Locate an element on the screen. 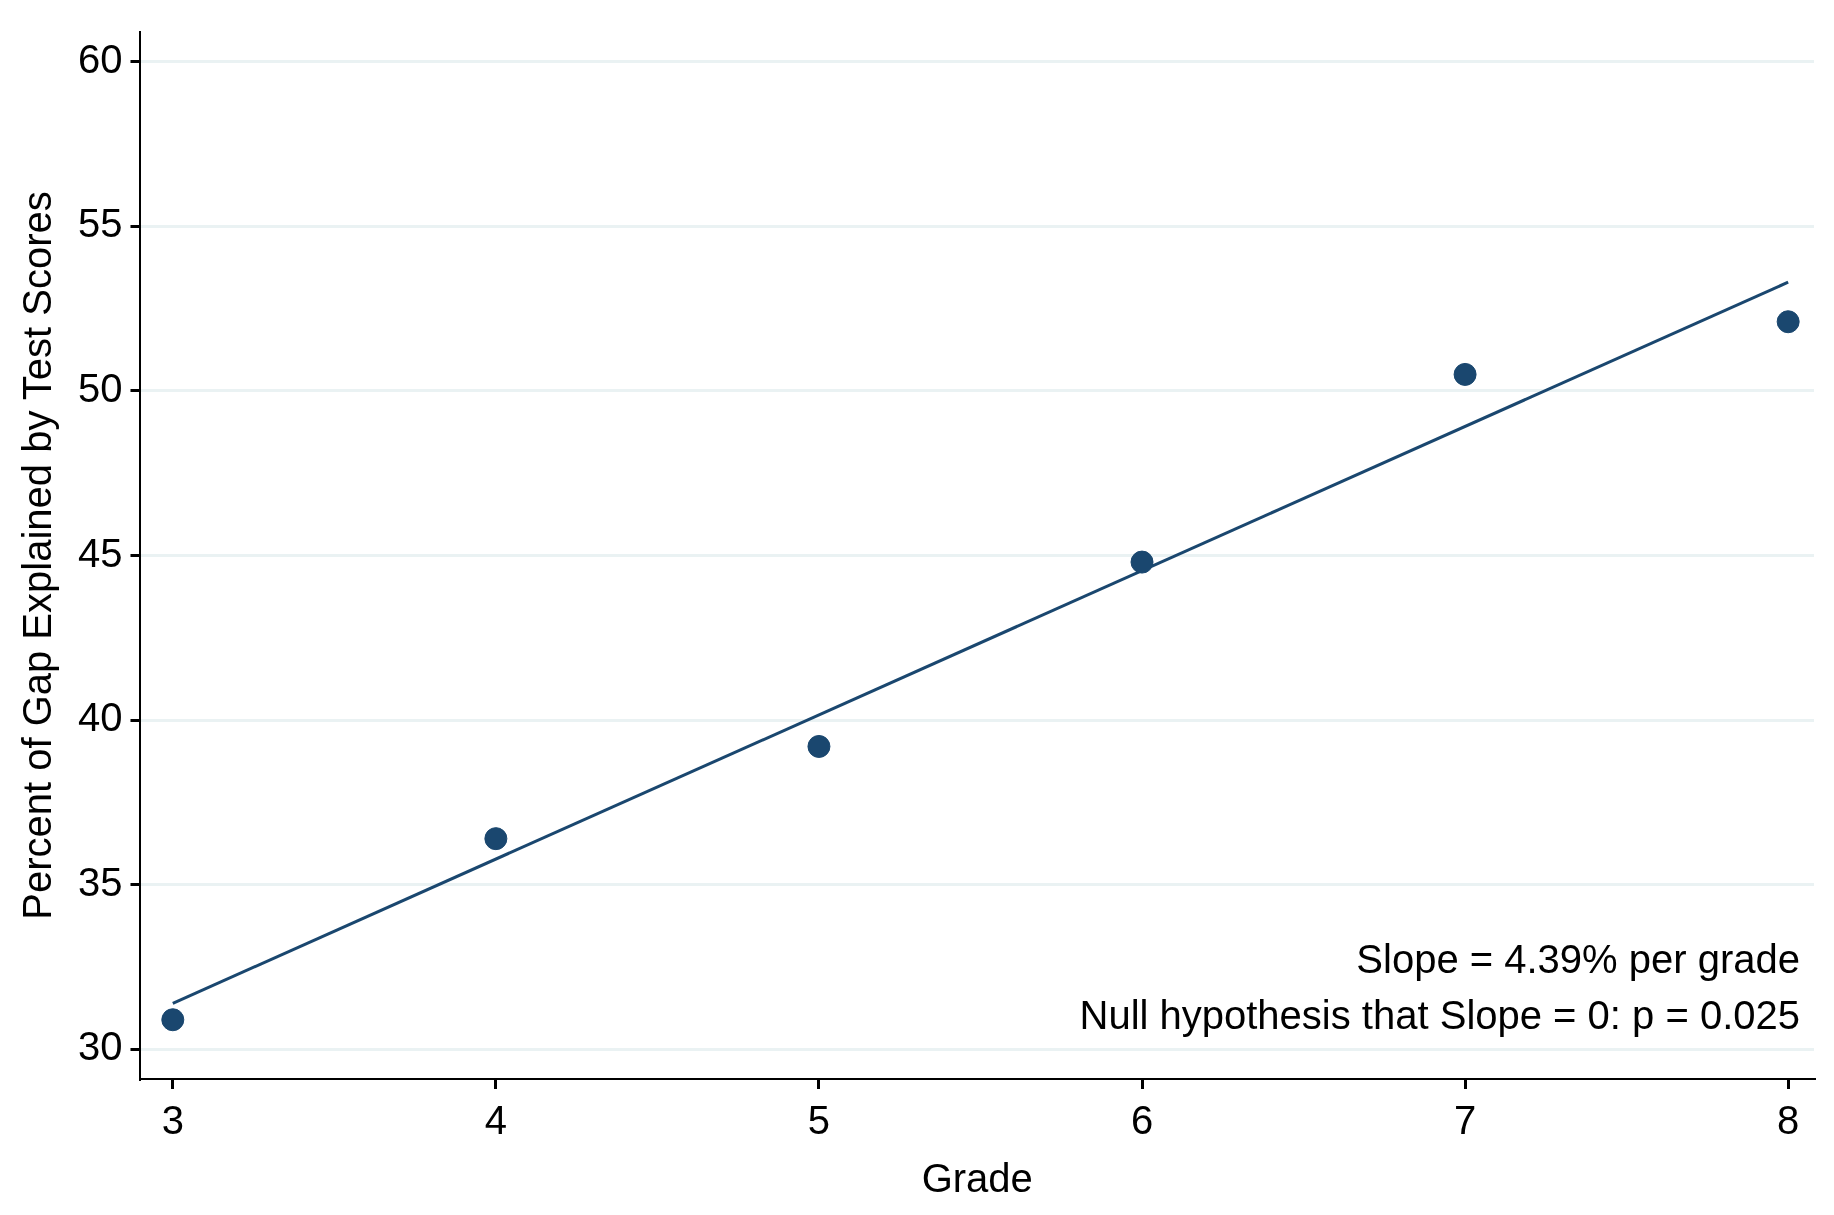 Image resolution: width=1834 pixels, height=1215 pixels. x-tick-label: 7 is located at coordinates (1465, 1120).